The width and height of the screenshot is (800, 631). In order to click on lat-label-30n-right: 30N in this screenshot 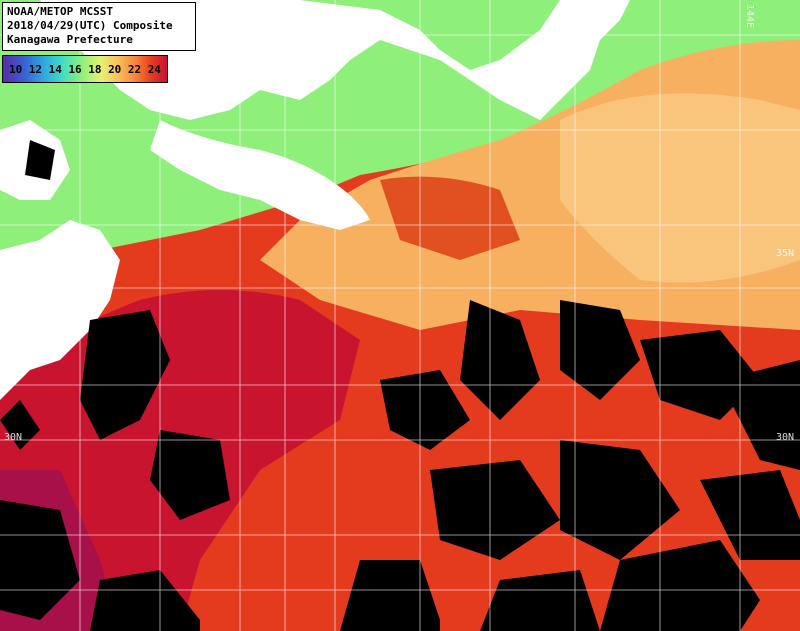, I will do `click(785, 437)`.